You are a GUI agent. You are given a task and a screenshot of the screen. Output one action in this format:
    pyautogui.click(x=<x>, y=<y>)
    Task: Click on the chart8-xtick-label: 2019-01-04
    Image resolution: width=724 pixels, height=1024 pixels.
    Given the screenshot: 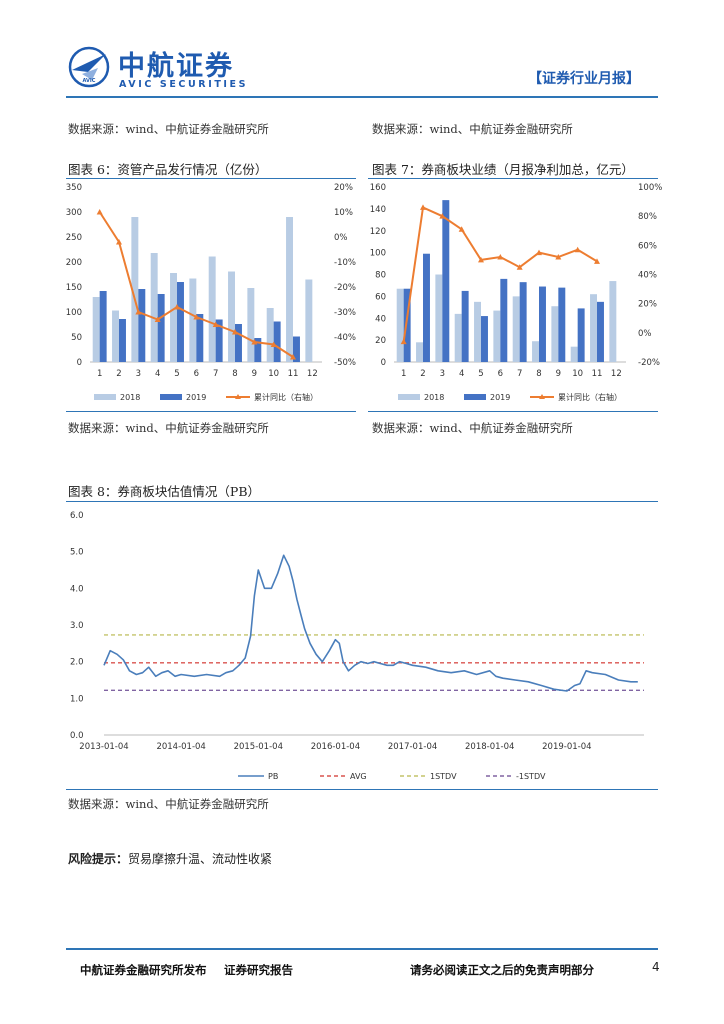 What is the action you would take?
    pyautogui.click(x=566, y=747)
    